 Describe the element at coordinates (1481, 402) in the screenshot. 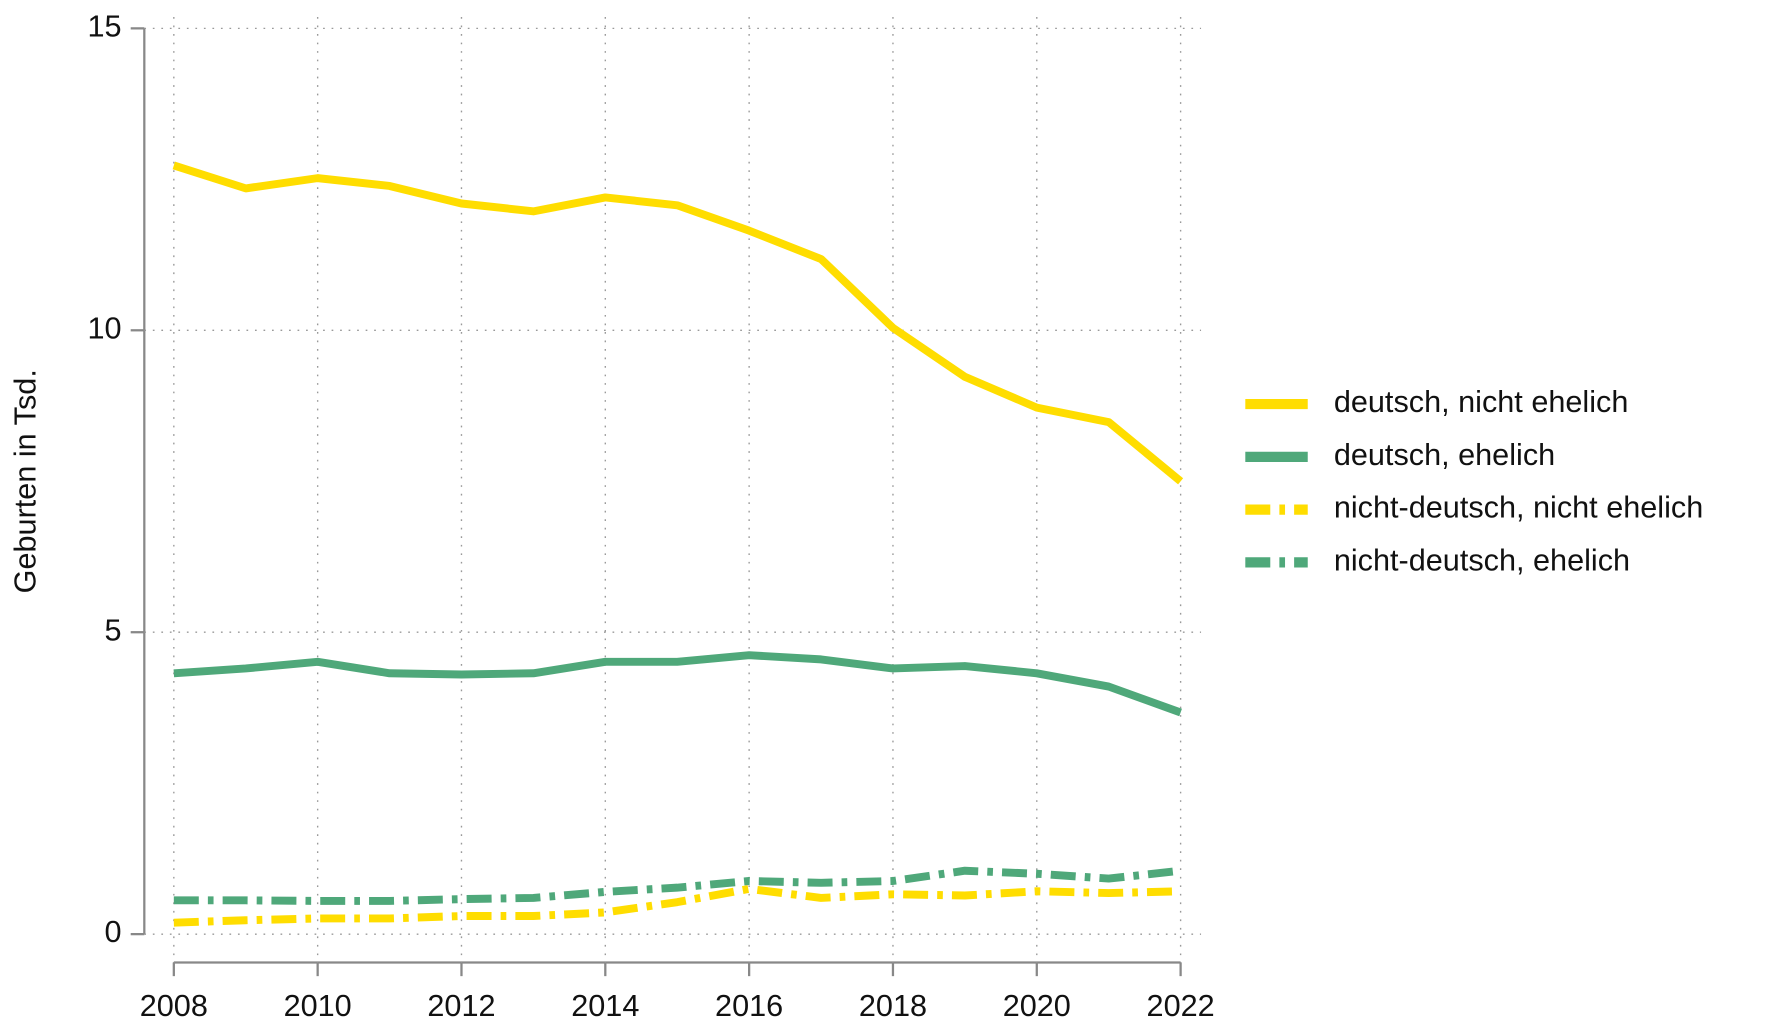

I see `legend-label: deutsch, nicht ehelich` at that location.